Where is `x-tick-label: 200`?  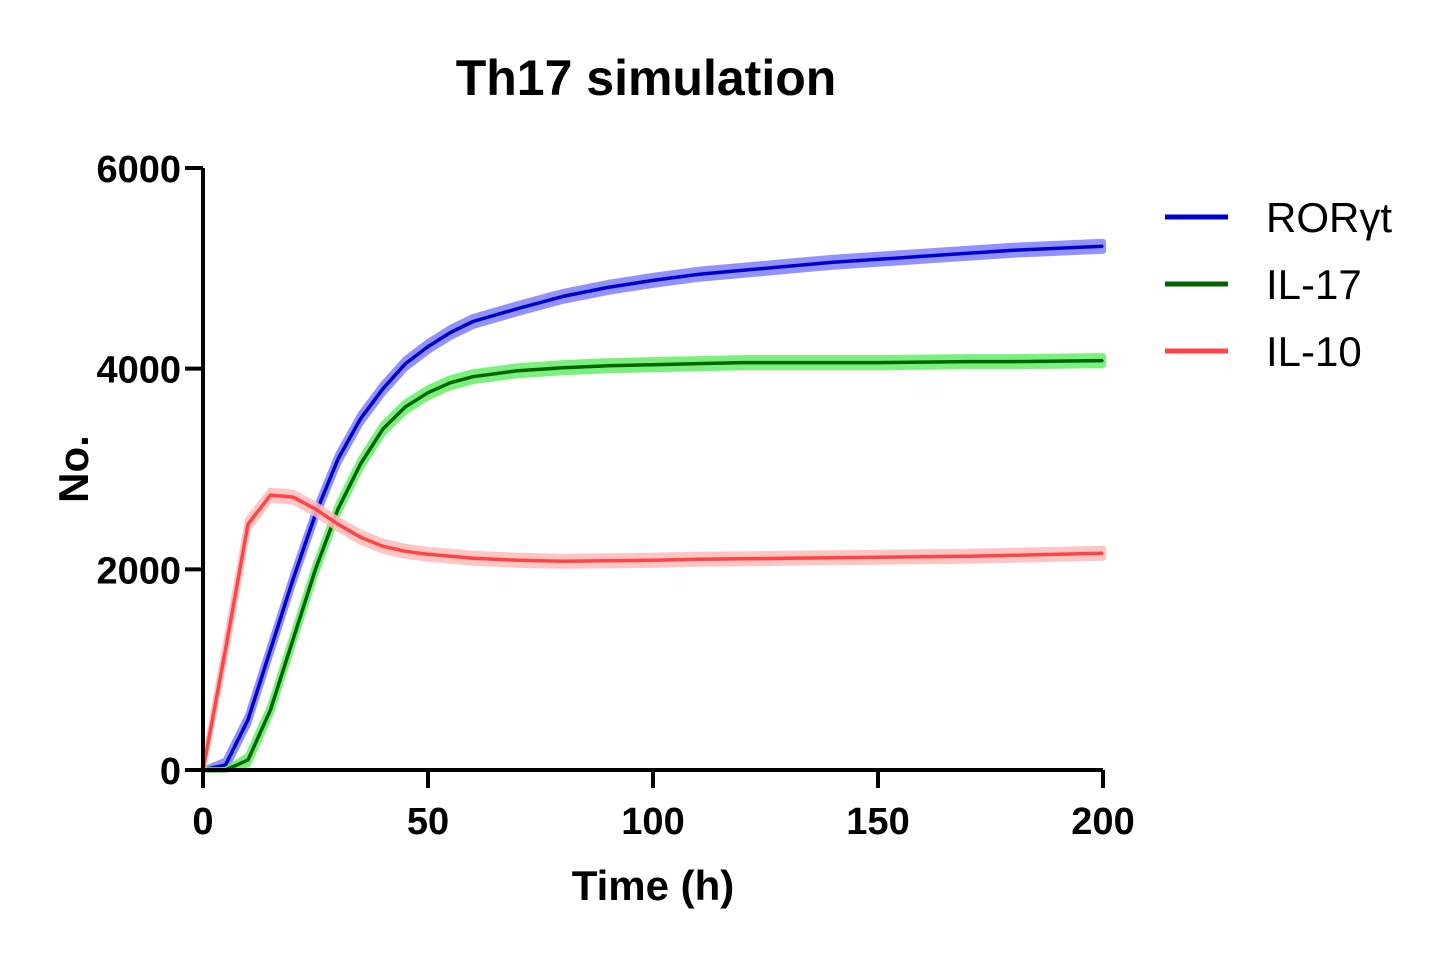
x-tick-label: 200 is located at coordinates (1102, 822).